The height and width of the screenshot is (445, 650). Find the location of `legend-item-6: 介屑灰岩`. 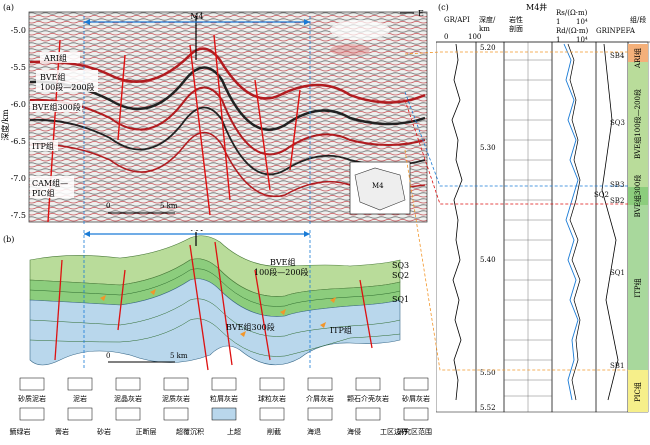

legend-item-6: 介屑灰岩 is located at coordinates (320, 398).